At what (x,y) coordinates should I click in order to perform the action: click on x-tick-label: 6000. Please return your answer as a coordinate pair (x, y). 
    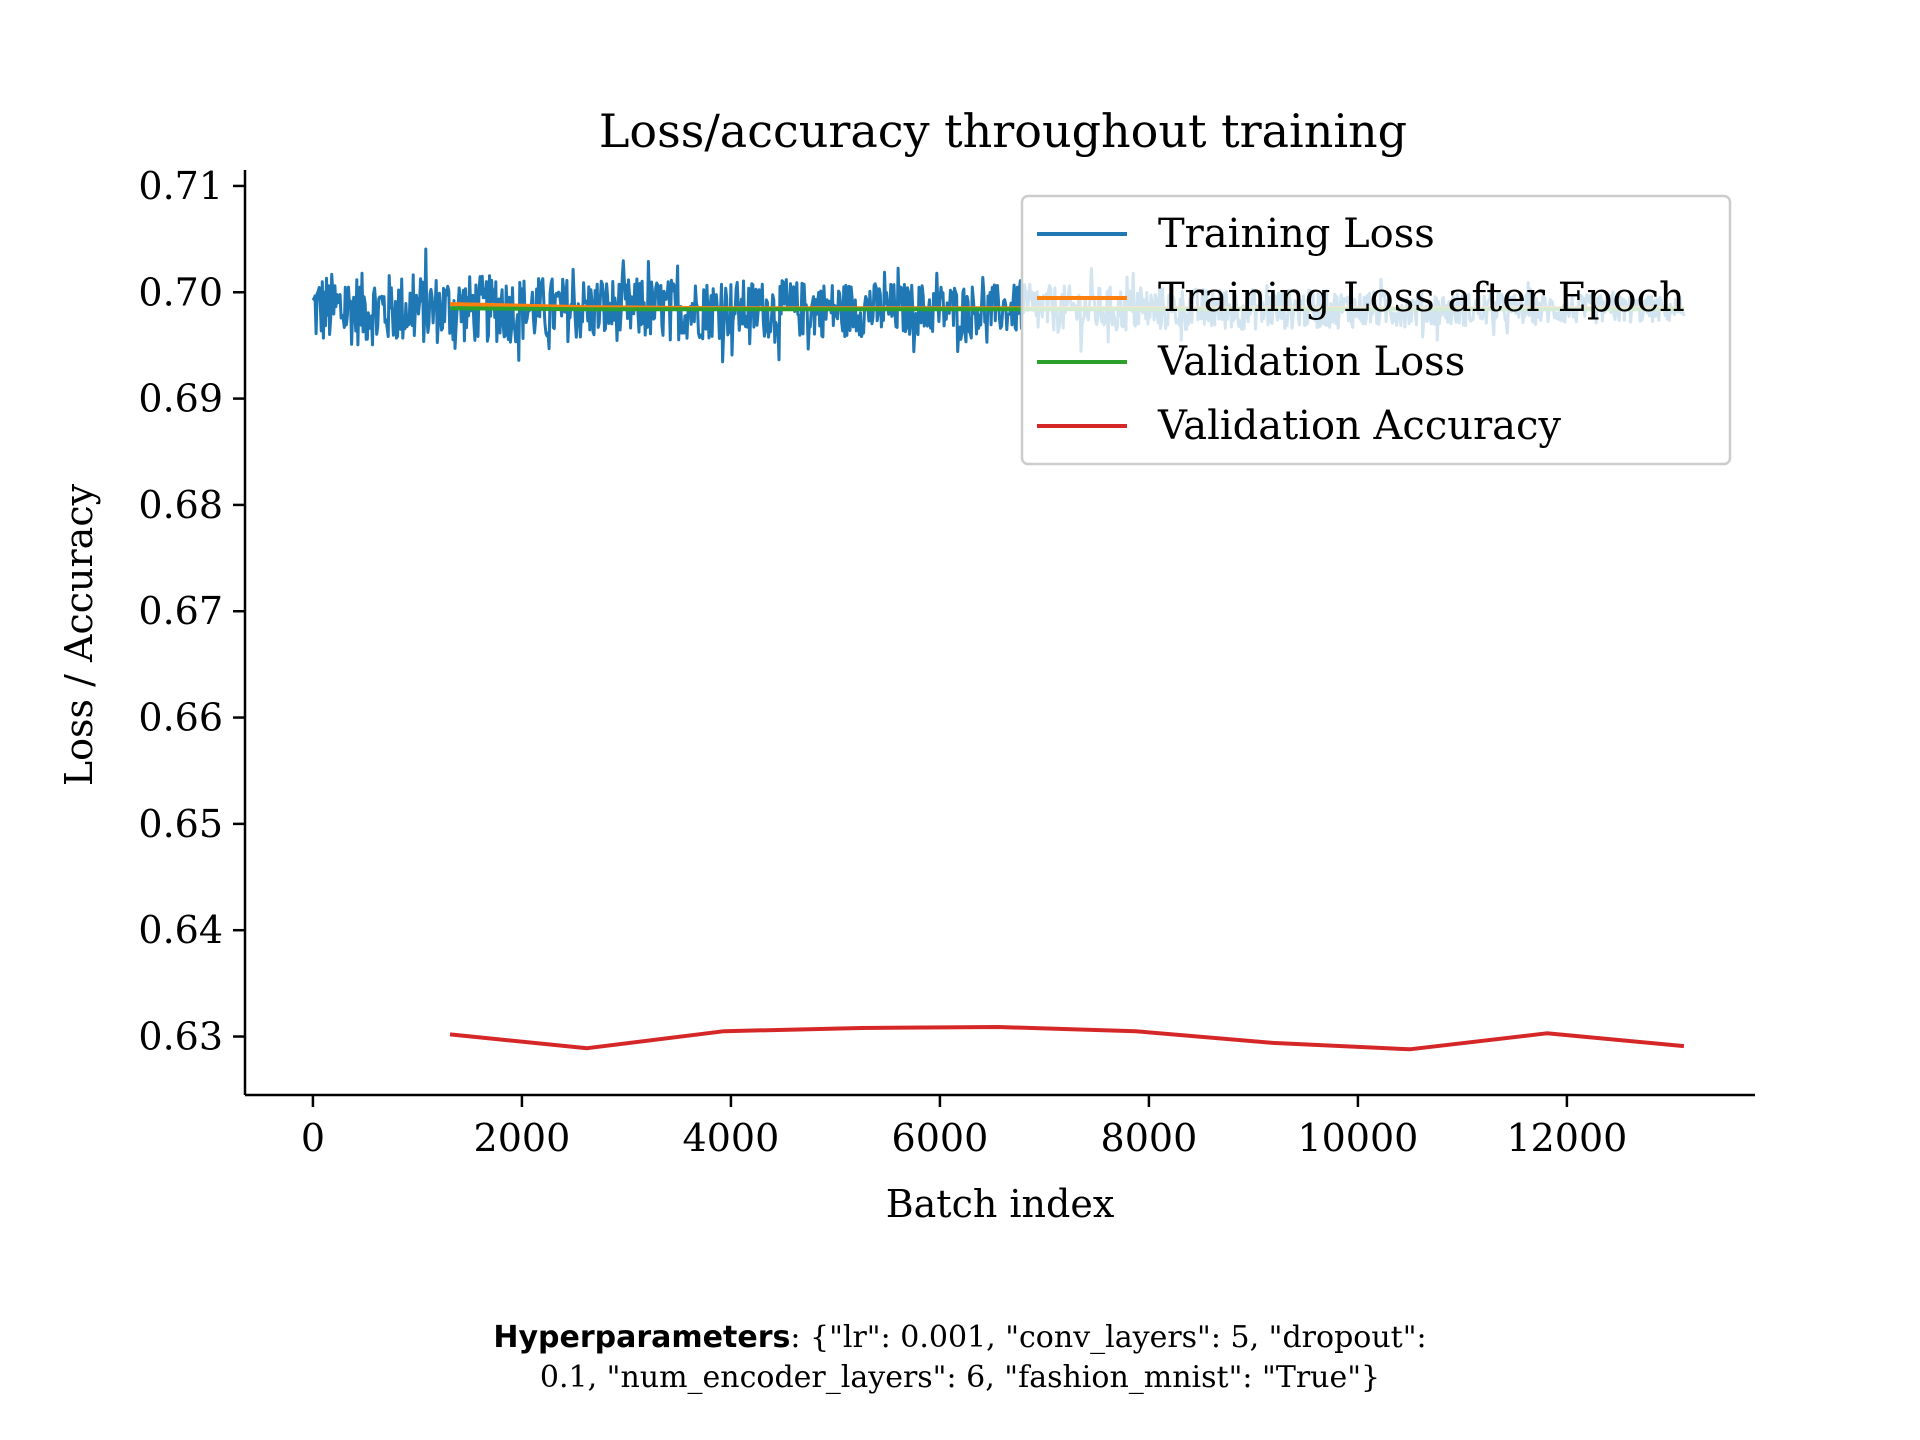
    Looking at the image, I should click on (940, 1138).